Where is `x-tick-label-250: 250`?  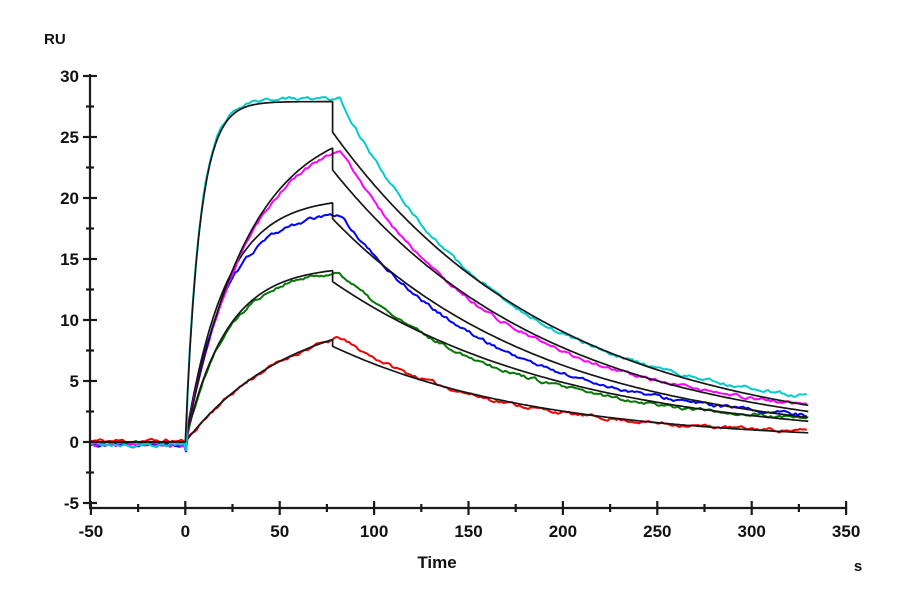
x-tick-label-250: 250 is located at coordinates (657, 531).